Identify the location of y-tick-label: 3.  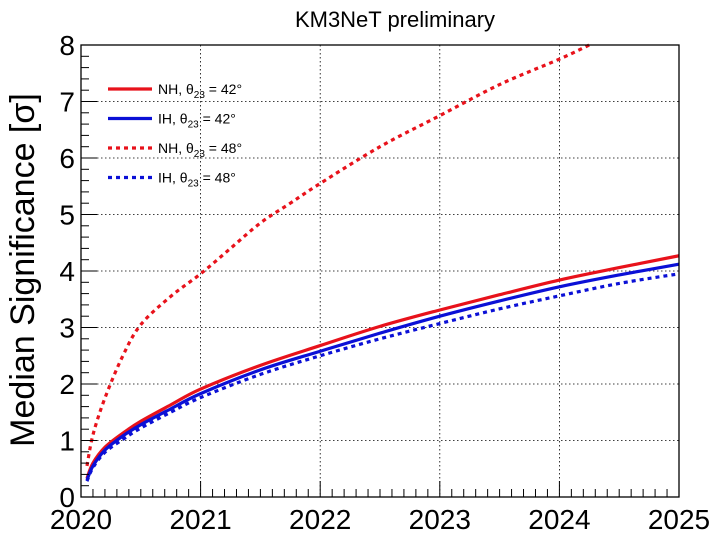
(67, 328).